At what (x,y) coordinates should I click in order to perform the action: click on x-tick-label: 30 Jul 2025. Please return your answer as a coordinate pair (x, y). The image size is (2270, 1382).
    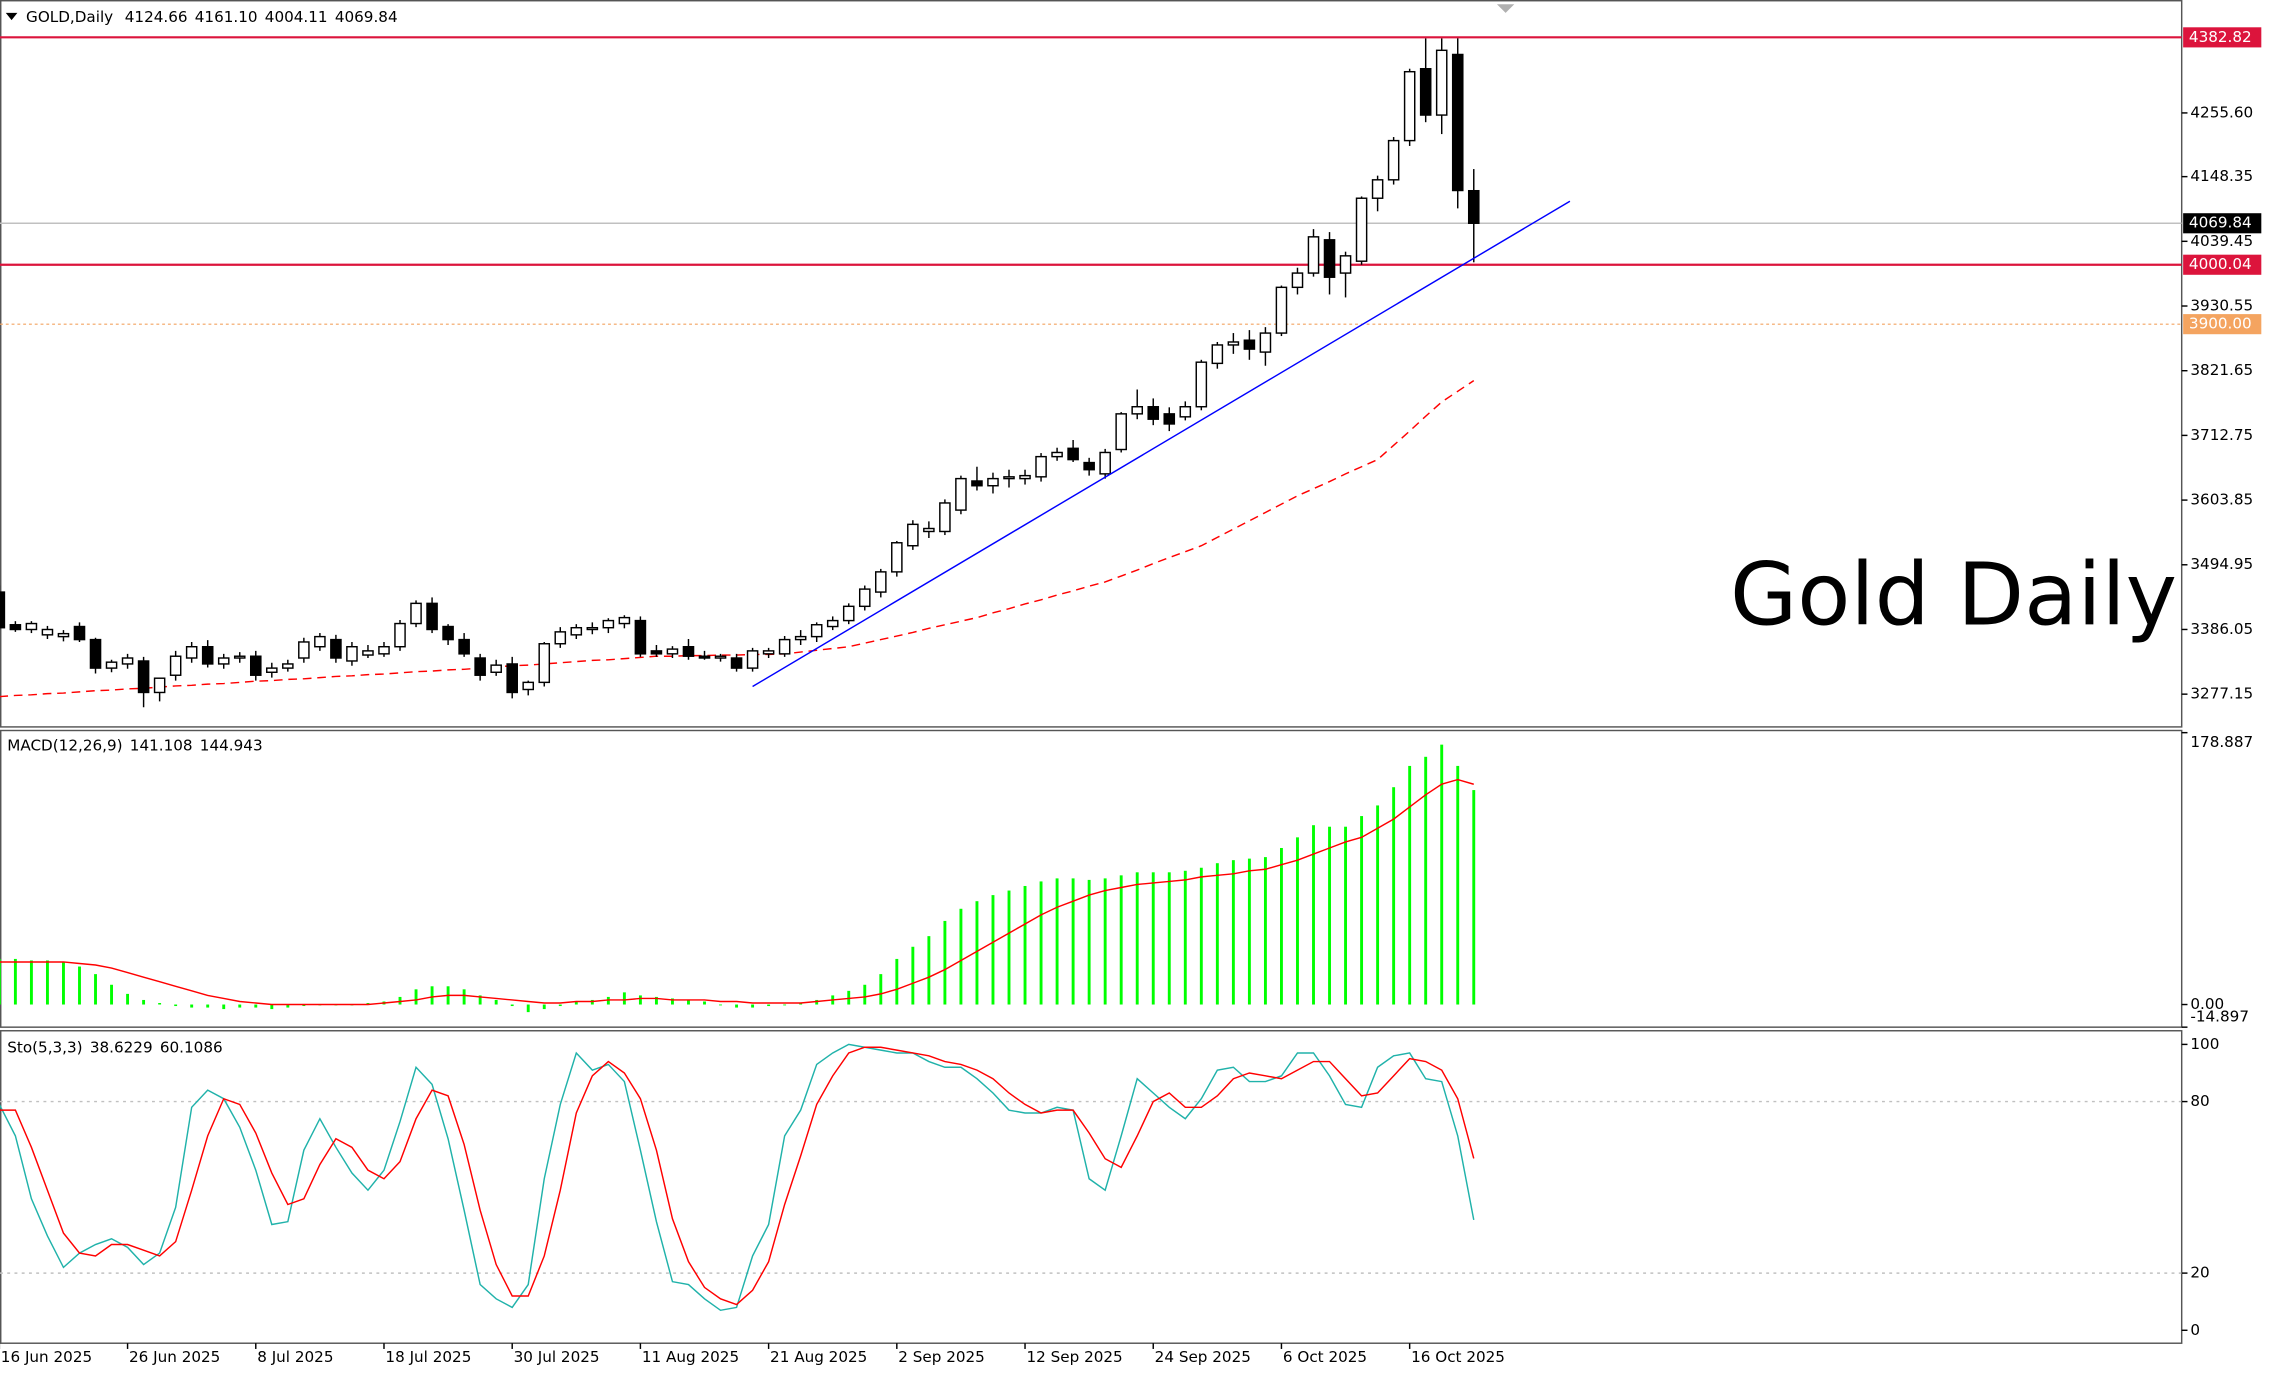
    Looking at the image, I should click on (557, 1357).